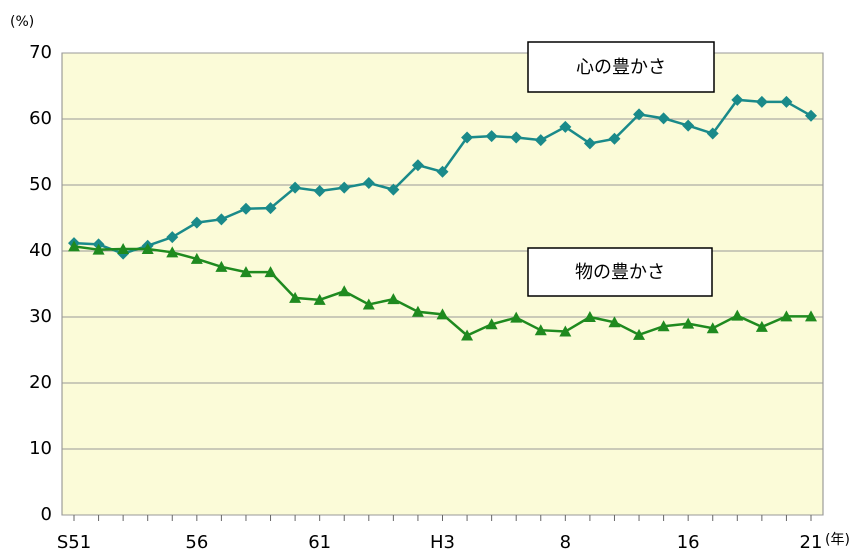  What do you see at coordinates (22, 22) in the screenshot?
I see `y-unit-label: (%)` at bounding box center [22, 22].